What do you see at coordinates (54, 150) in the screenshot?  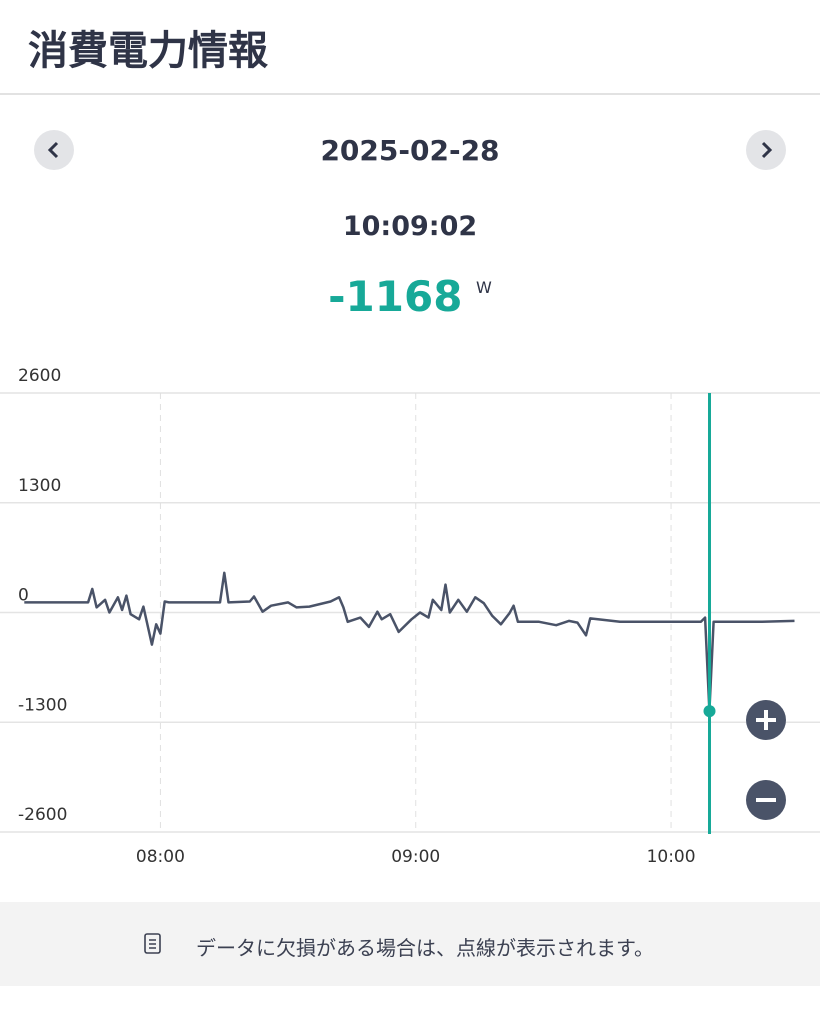 I see `prev-day-button` at bounding box center [54, 150].